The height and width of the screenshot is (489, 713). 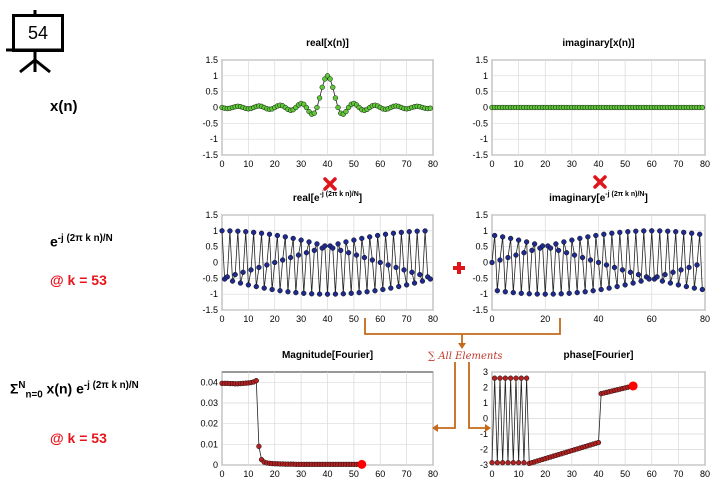 I want to click on x-tick-label: 30, so click(x=301, y=164).